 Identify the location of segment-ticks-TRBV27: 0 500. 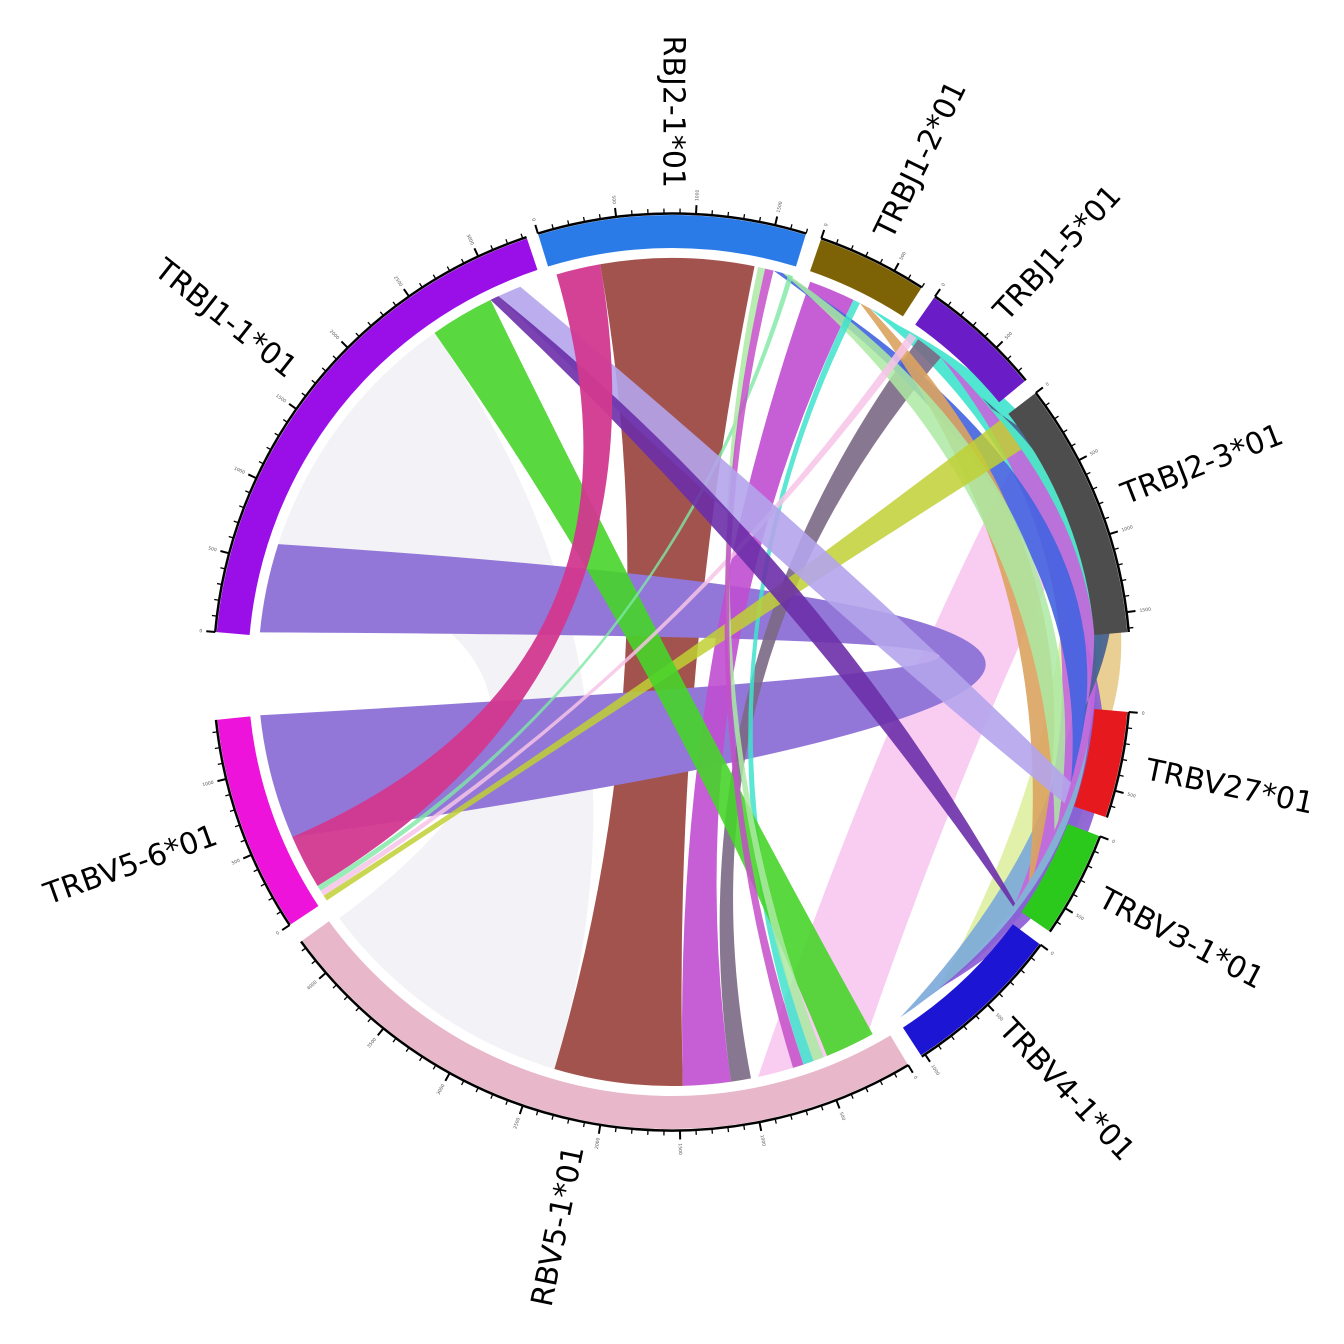
(1127, 759).